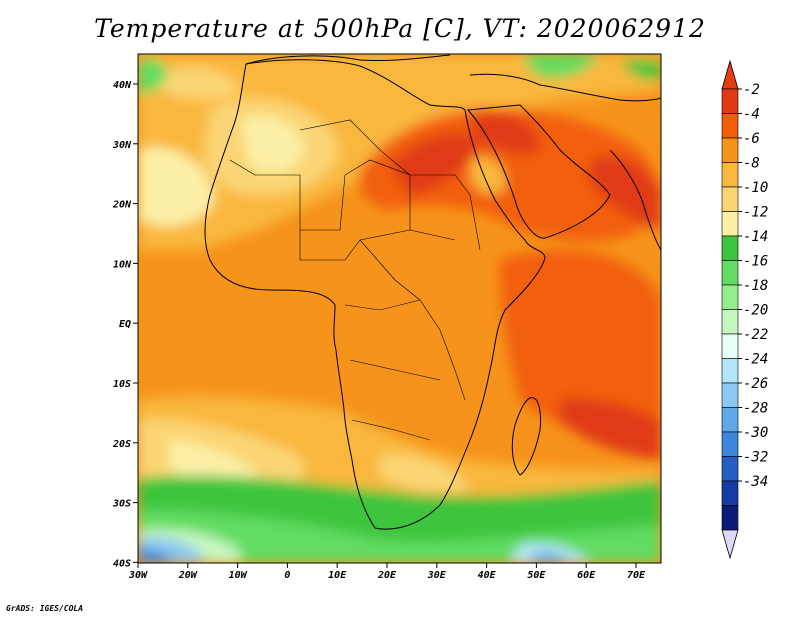 This screenshot has height=618, width=800. Describe the element at coordinates (387, 575) in the screenshot. I see `lon-tick-label: 20E` at that location.